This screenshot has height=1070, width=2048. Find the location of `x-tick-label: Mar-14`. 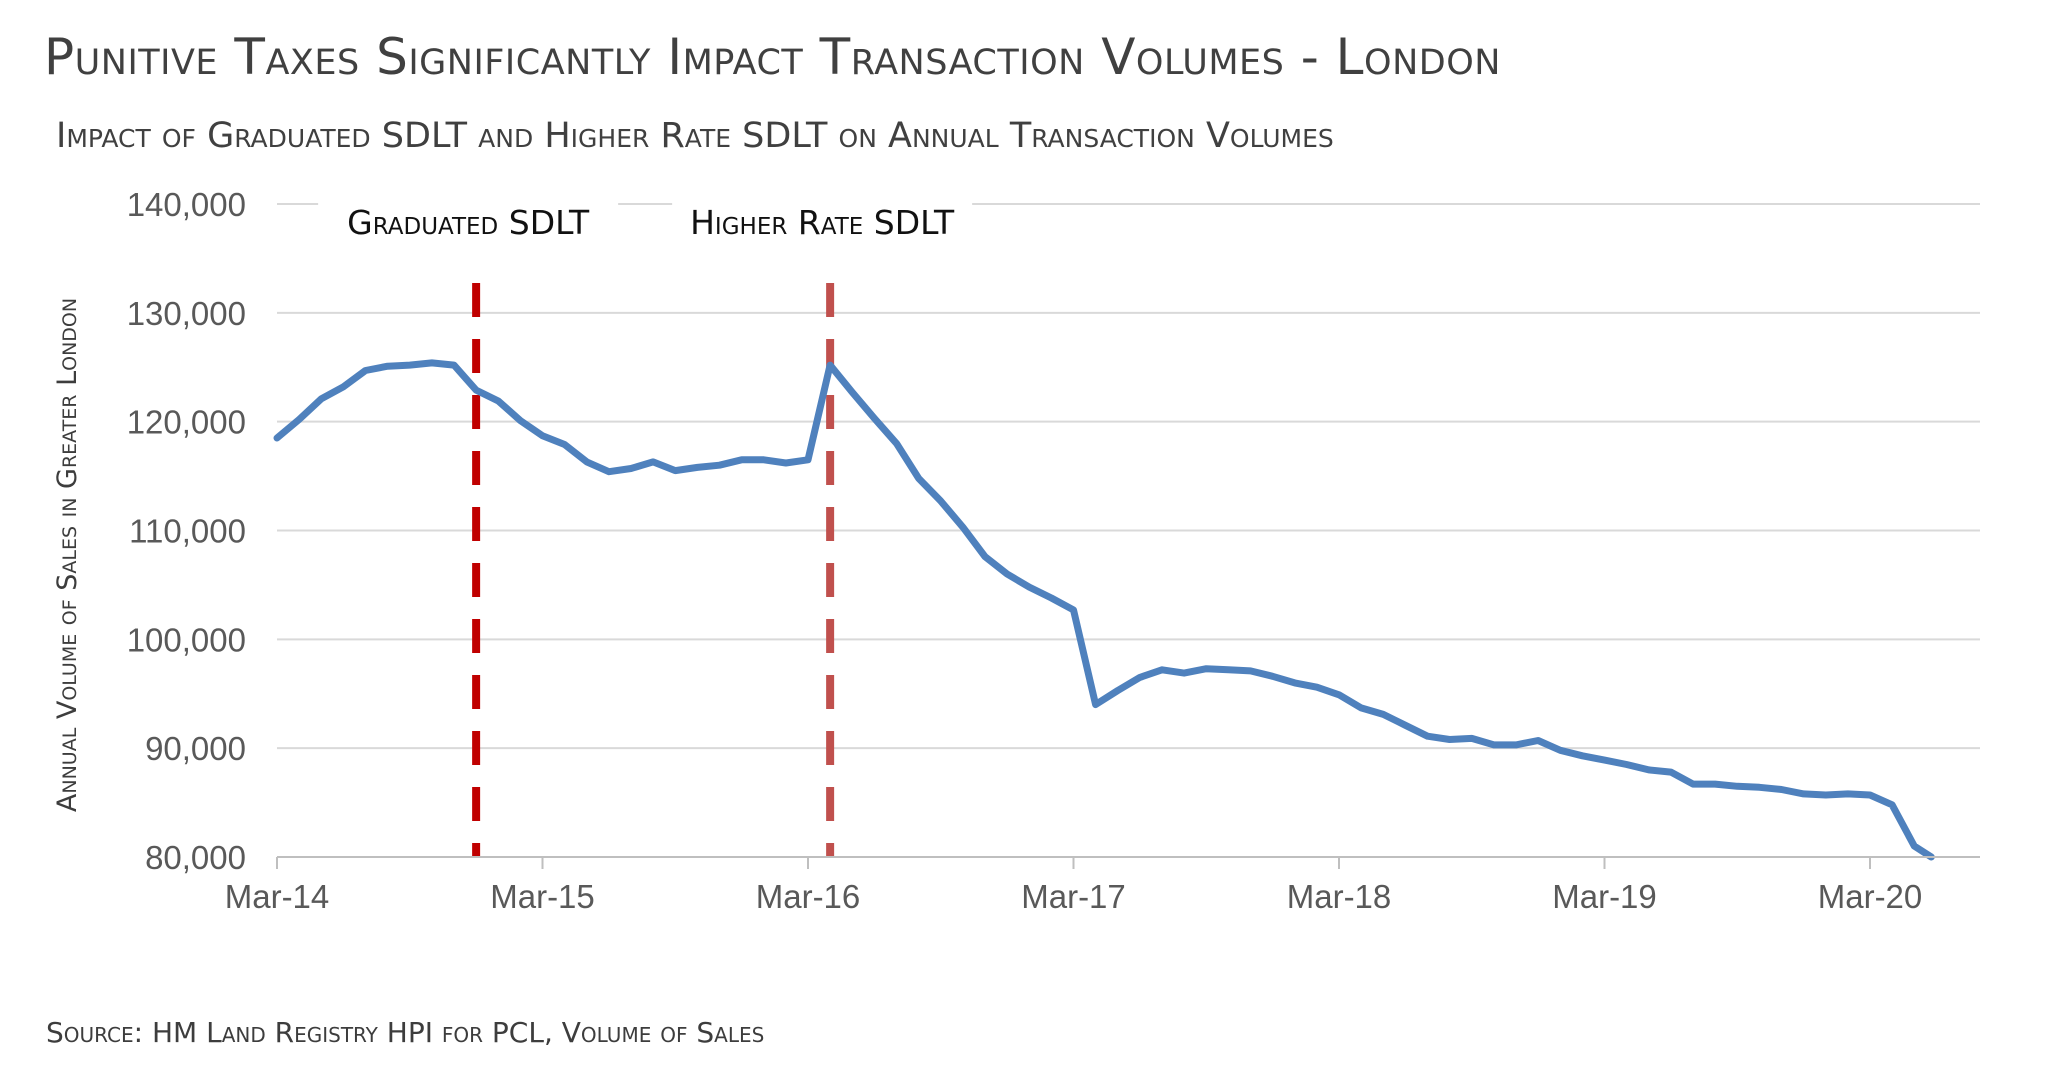

x-tick-label: Mar-14 is located at coordinates (277, 896).